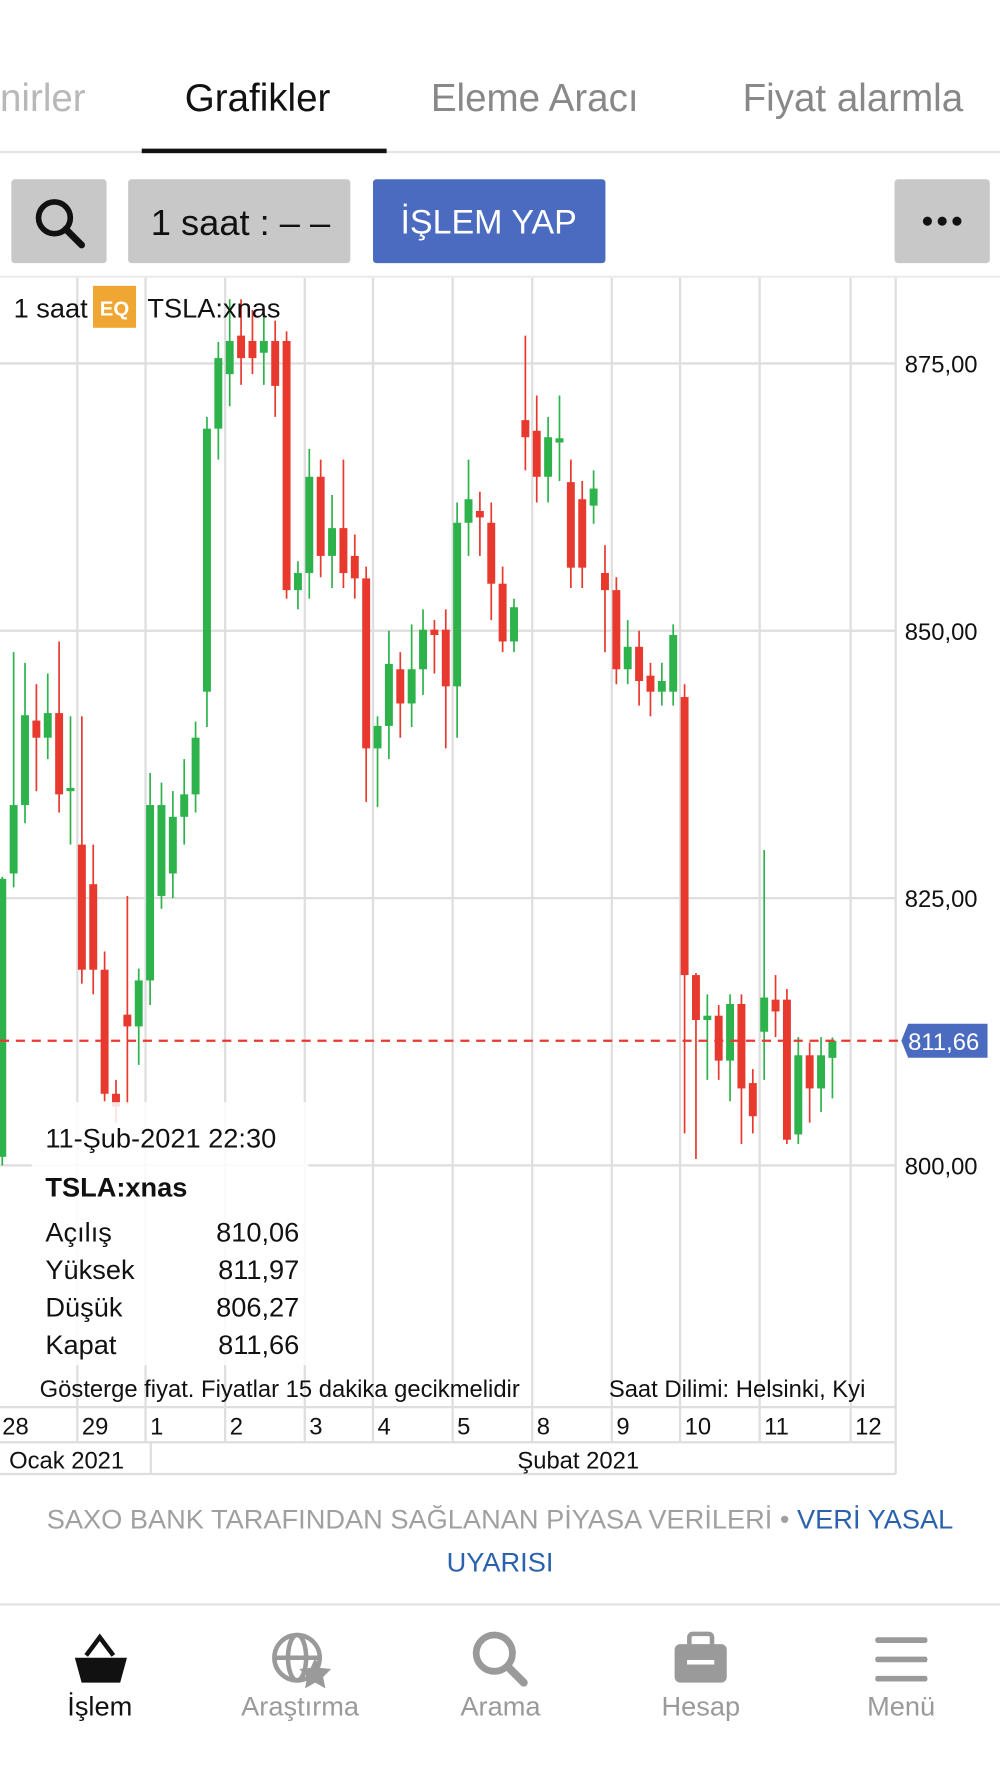 The height and width of the screenshot is (1778, 1000). What do you see at coordinates (315, 1426) in the screenshot?
I see `x-tick-label: 3` at bounding box center [315, 1426].